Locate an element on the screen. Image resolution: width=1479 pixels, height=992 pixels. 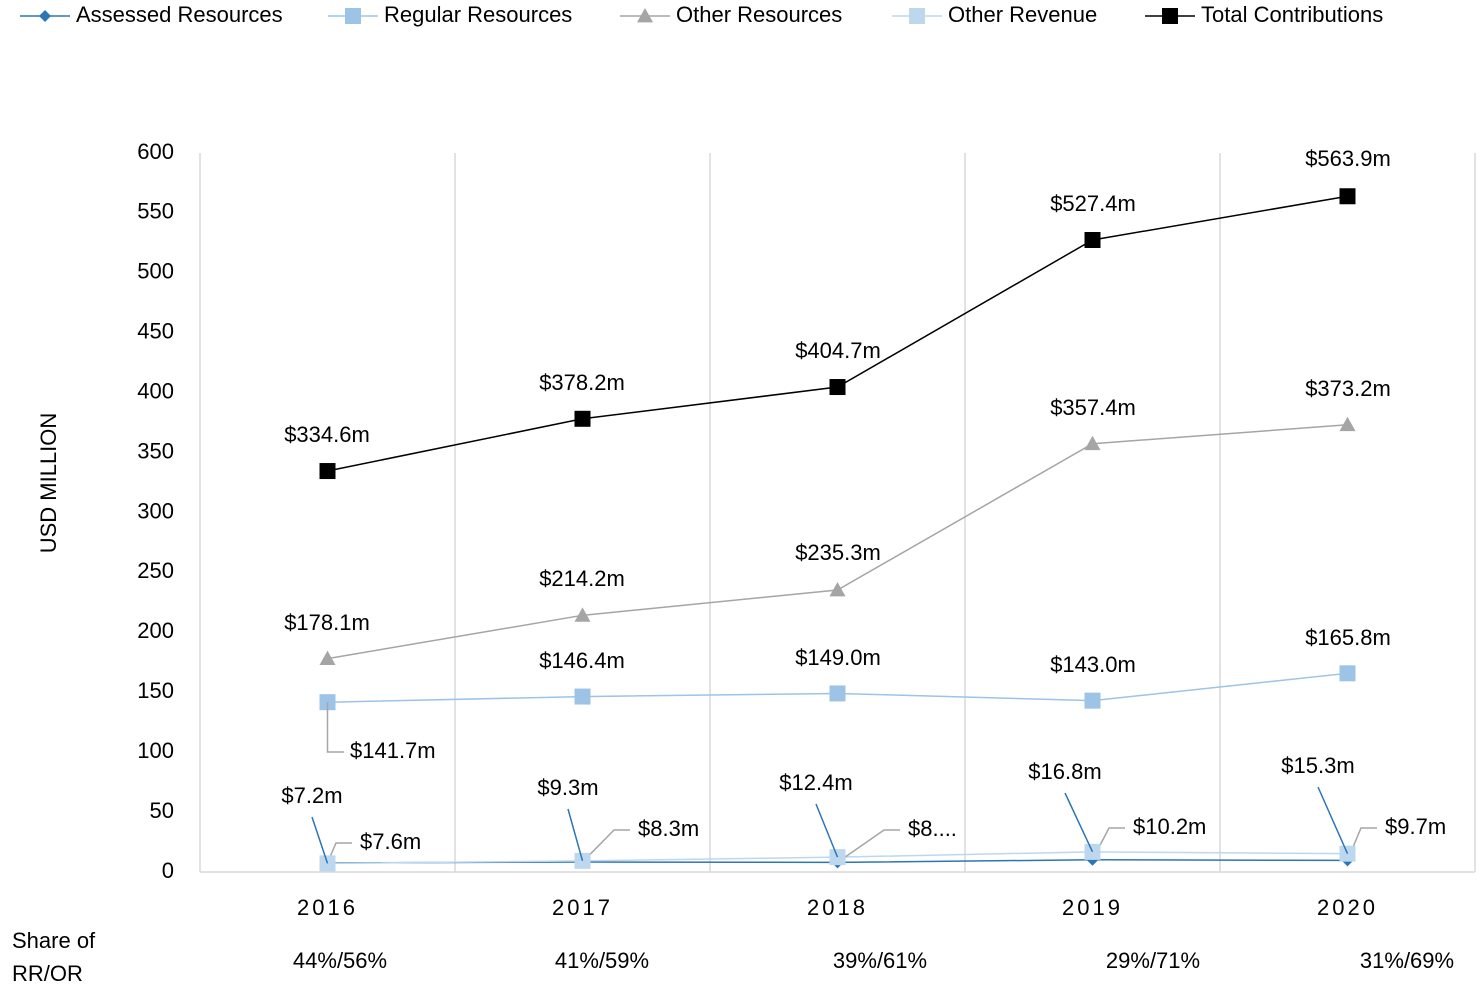
y-tick-label: 550 is located at coordinates (155, 211).